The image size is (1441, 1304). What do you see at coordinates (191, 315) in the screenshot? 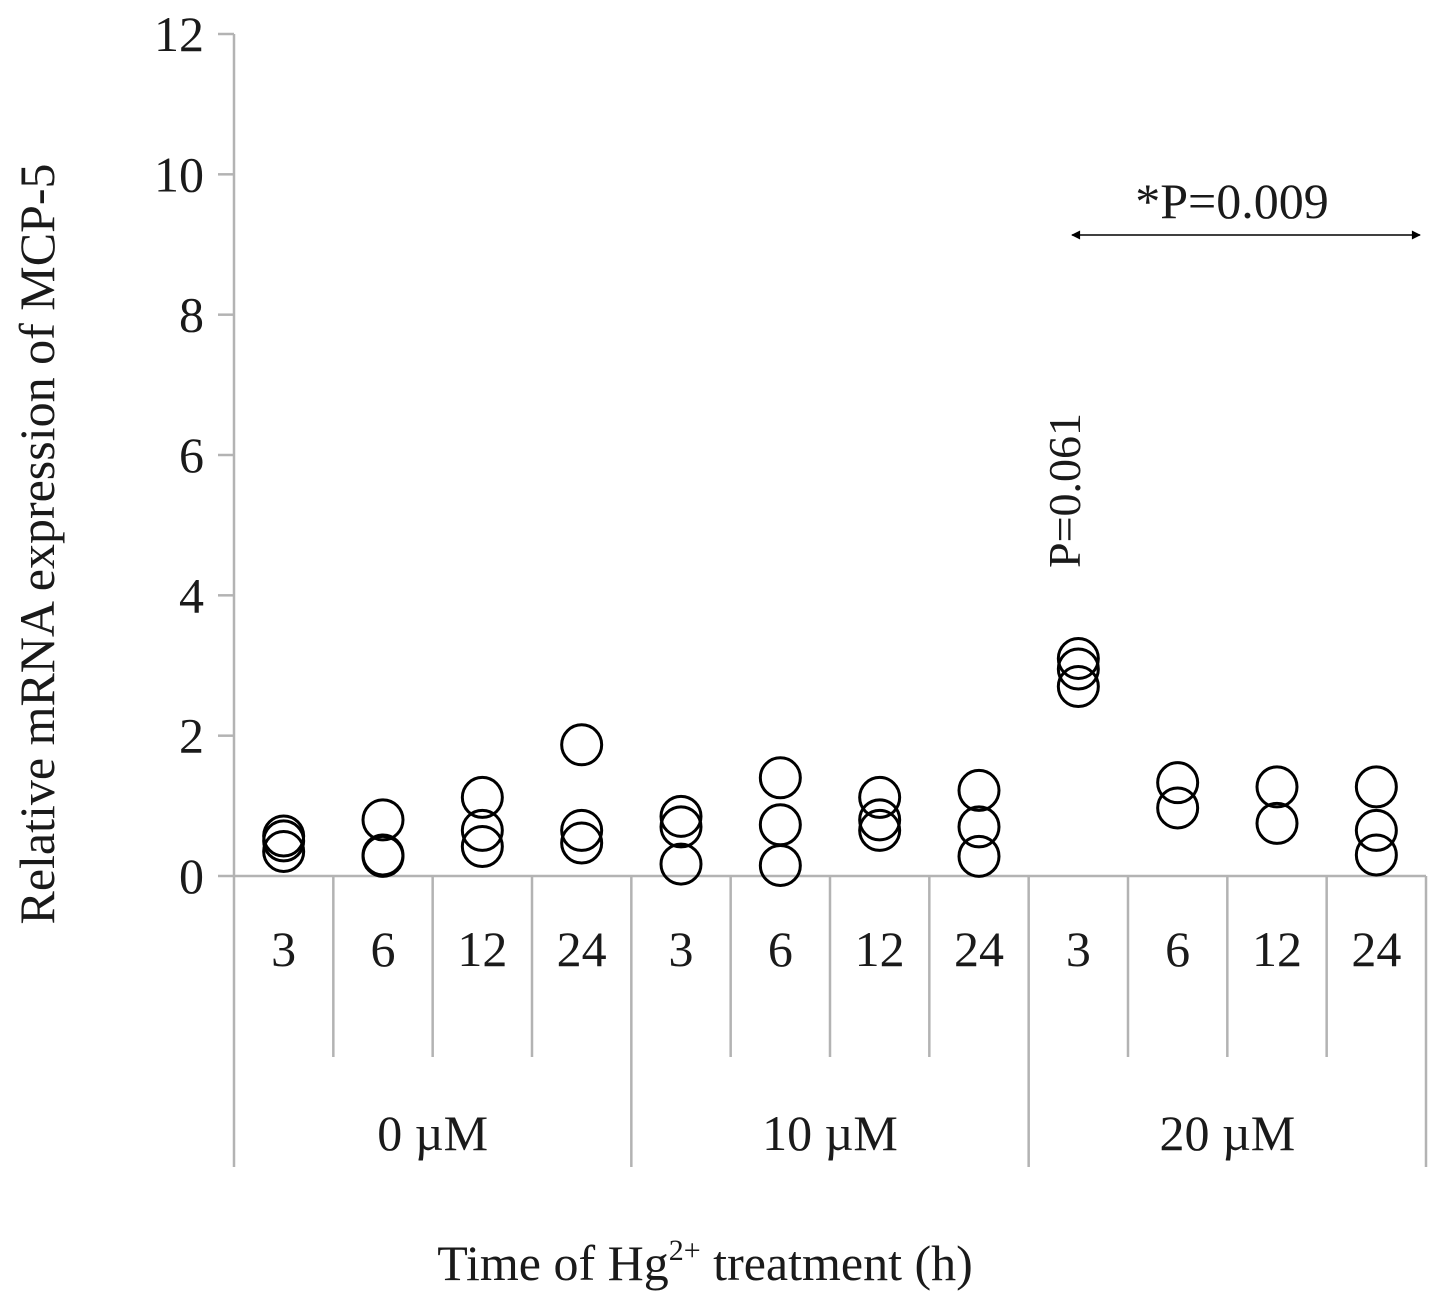
I see `y-tick-label: 8` at bounding box center [191, 315].